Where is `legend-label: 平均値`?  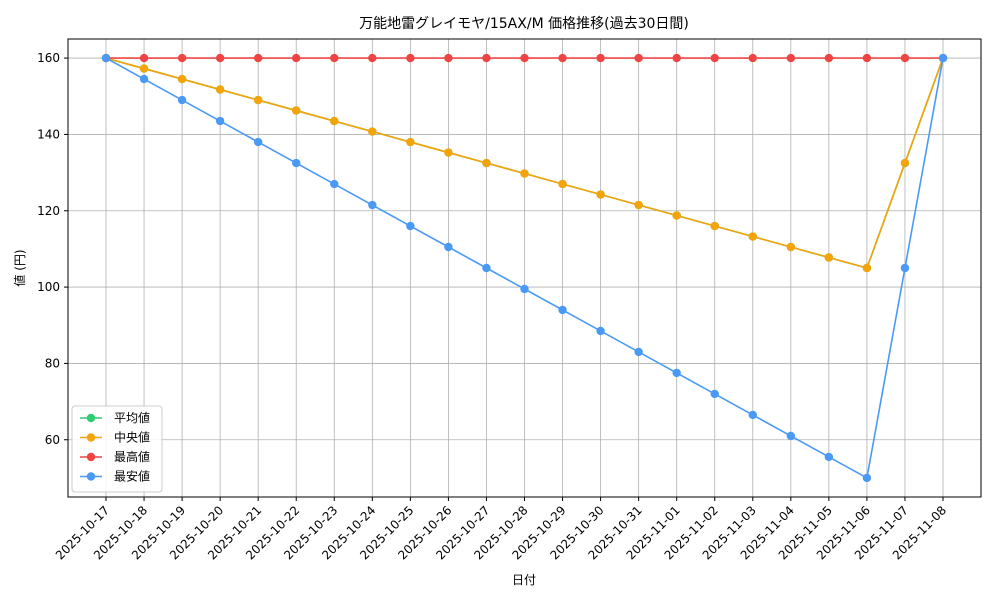
legend-label: 平均値 is located at coordinates (132, 417).